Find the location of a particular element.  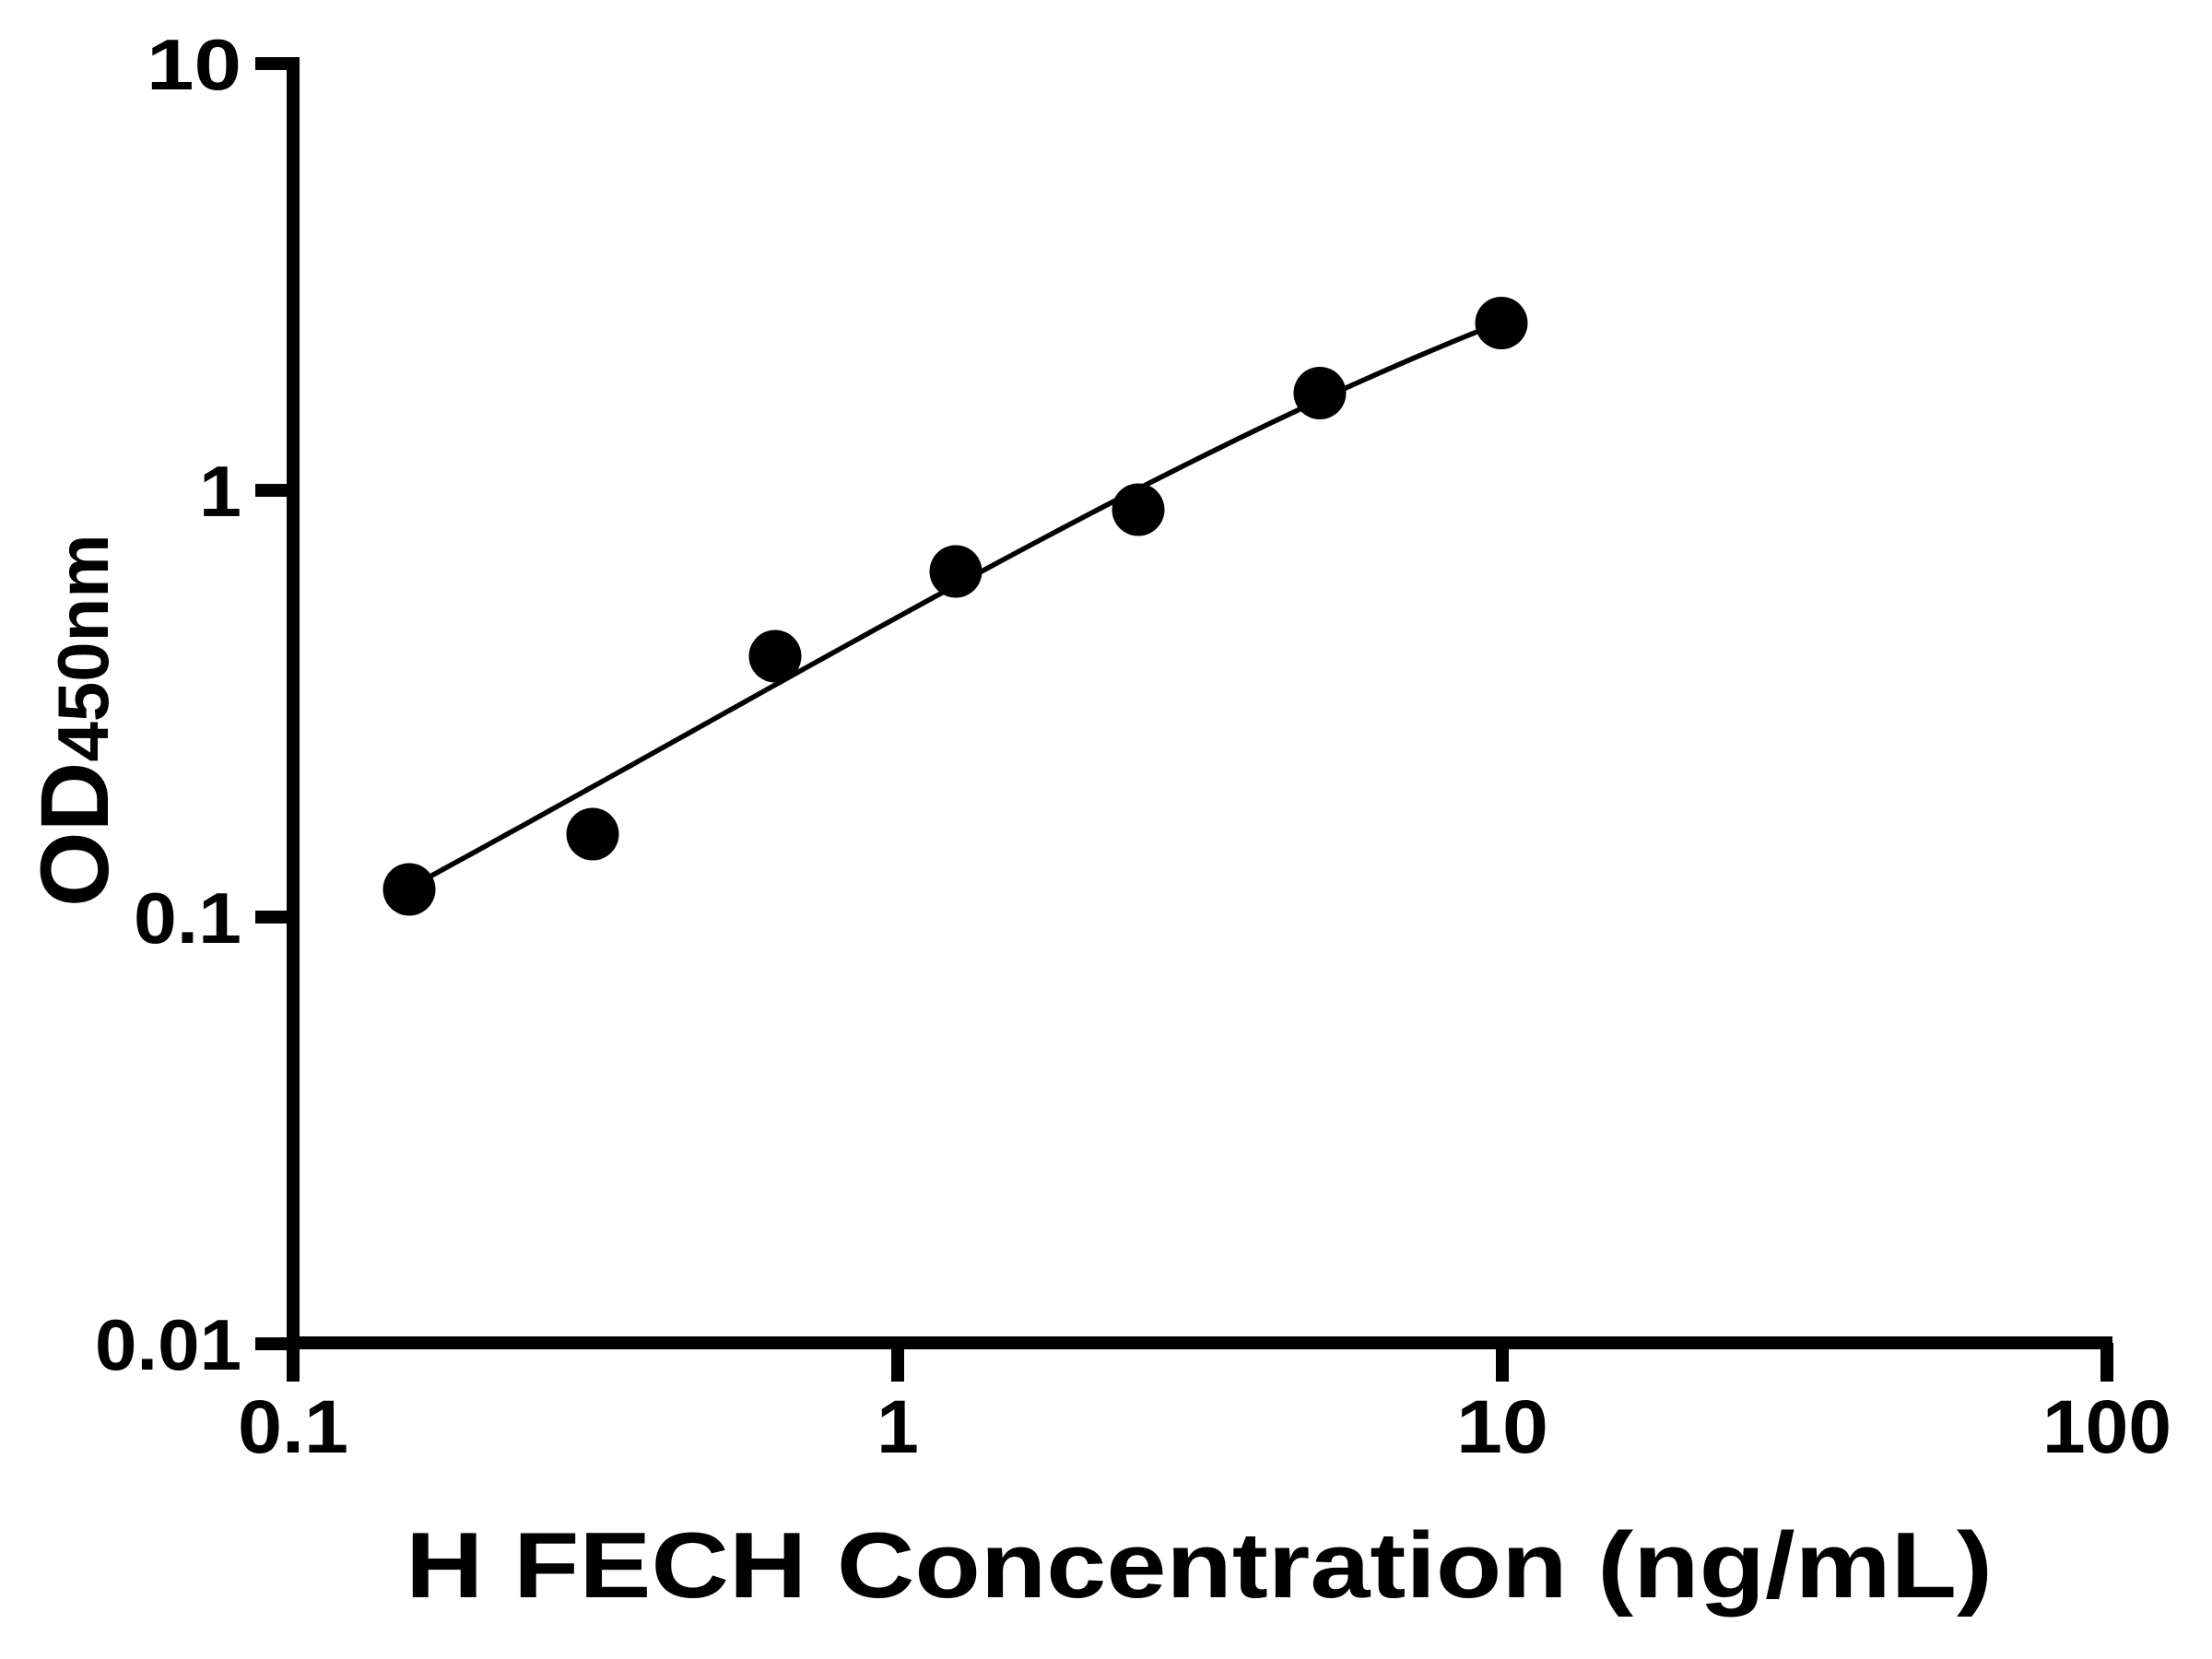

svg-text: OD450nm is located at coordinates (75, 720).